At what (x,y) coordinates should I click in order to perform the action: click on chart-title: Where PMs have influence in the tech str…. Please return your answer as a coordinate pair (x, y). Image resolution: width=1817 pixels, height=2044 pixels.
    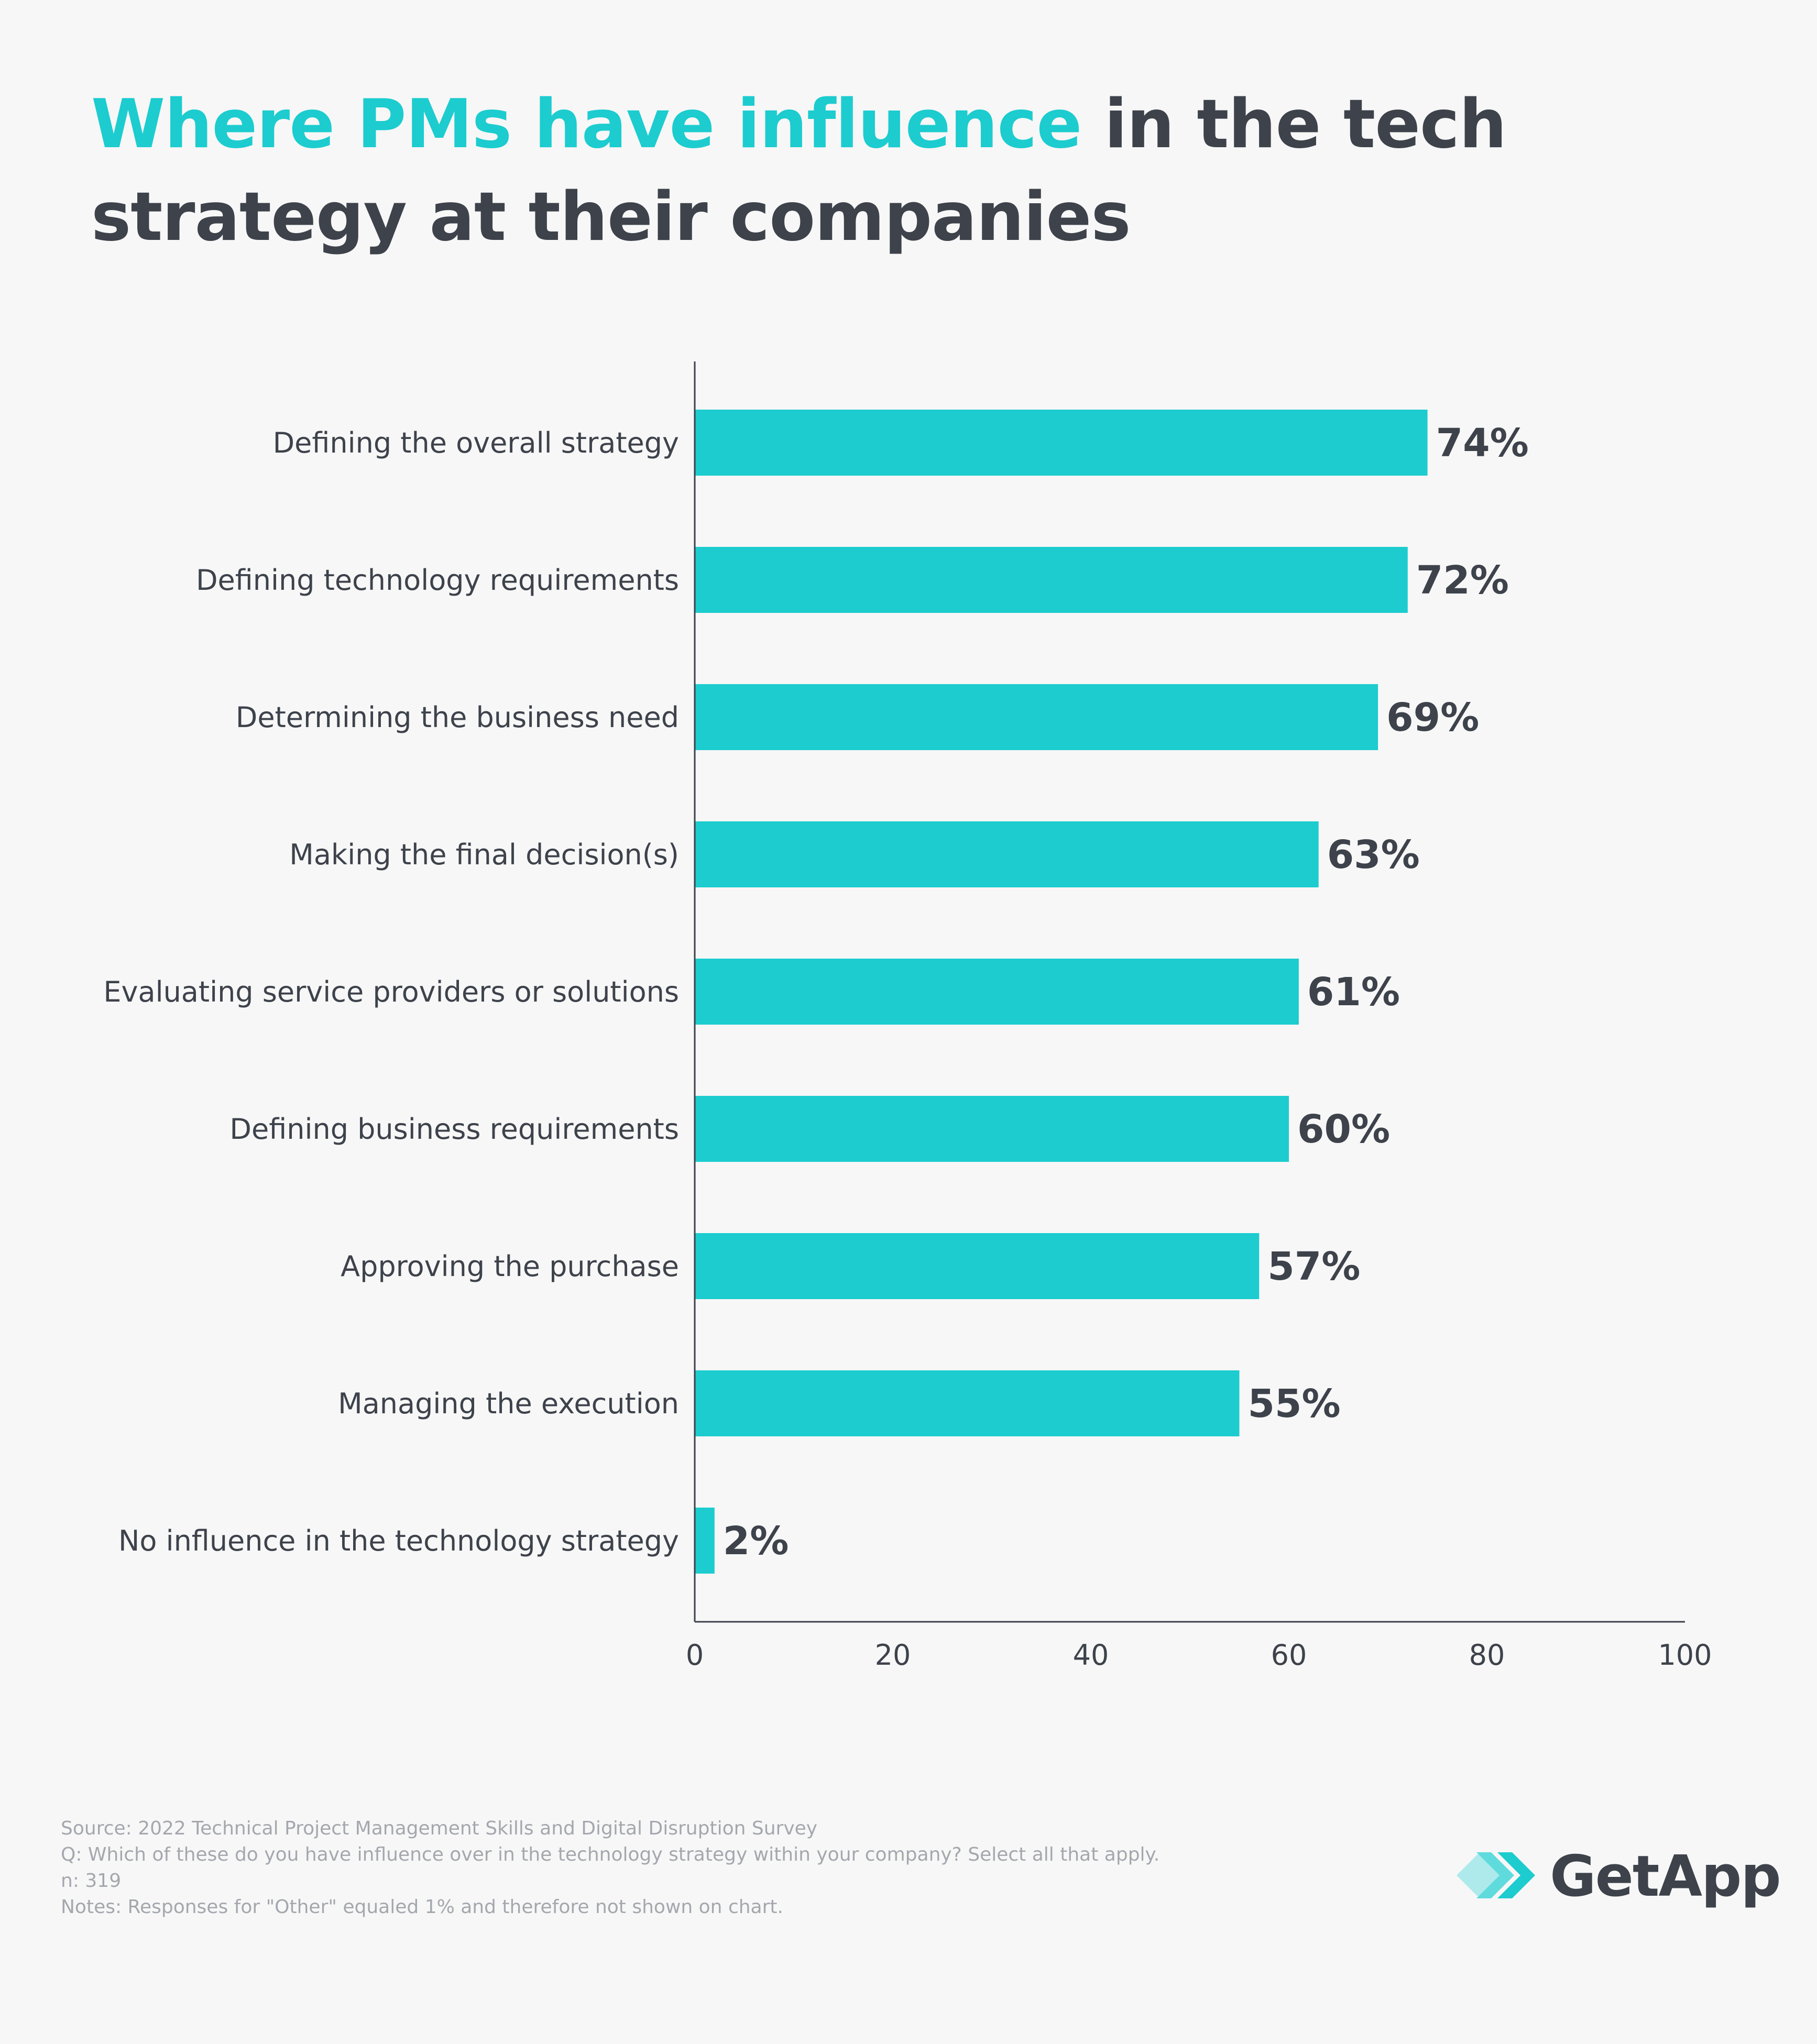
    Looking at the image, I should click on (877, 171).